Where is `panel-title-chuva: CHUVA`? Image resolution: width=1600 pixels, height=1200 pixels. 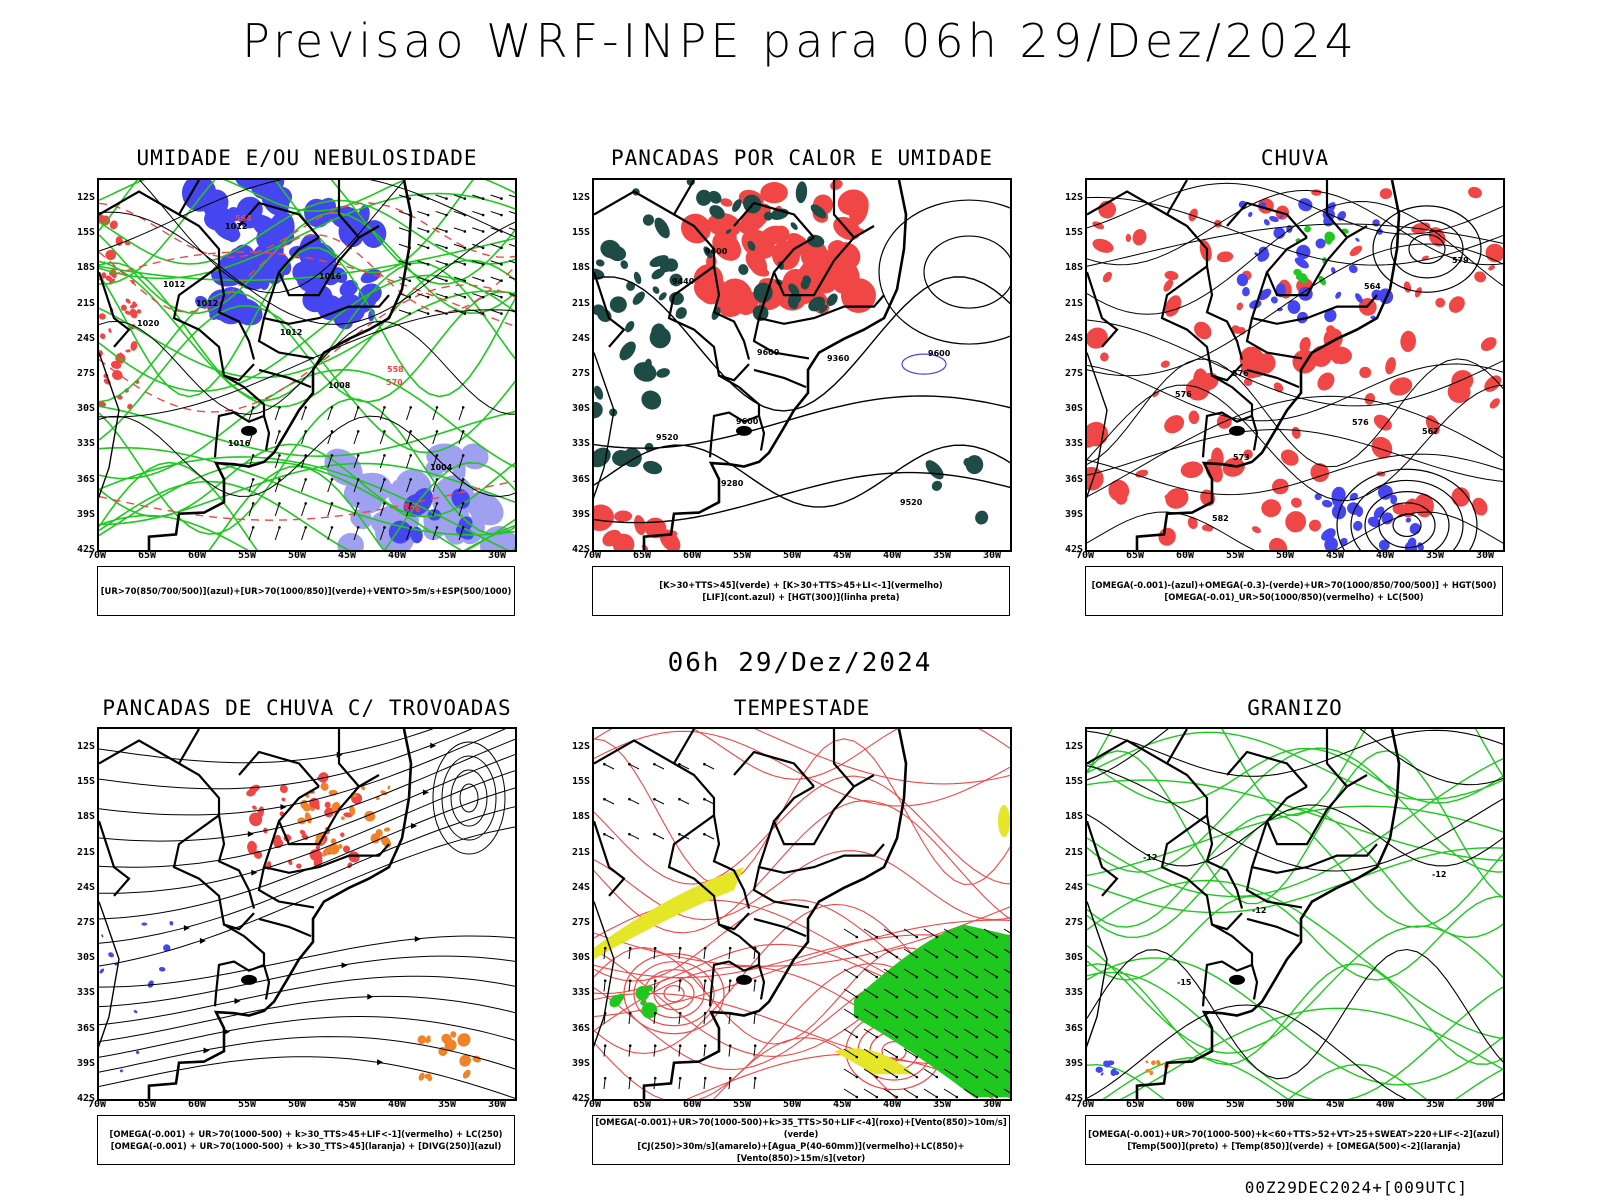
panel-title-chuva: CHUVA is located at coordinates (1295, 158).